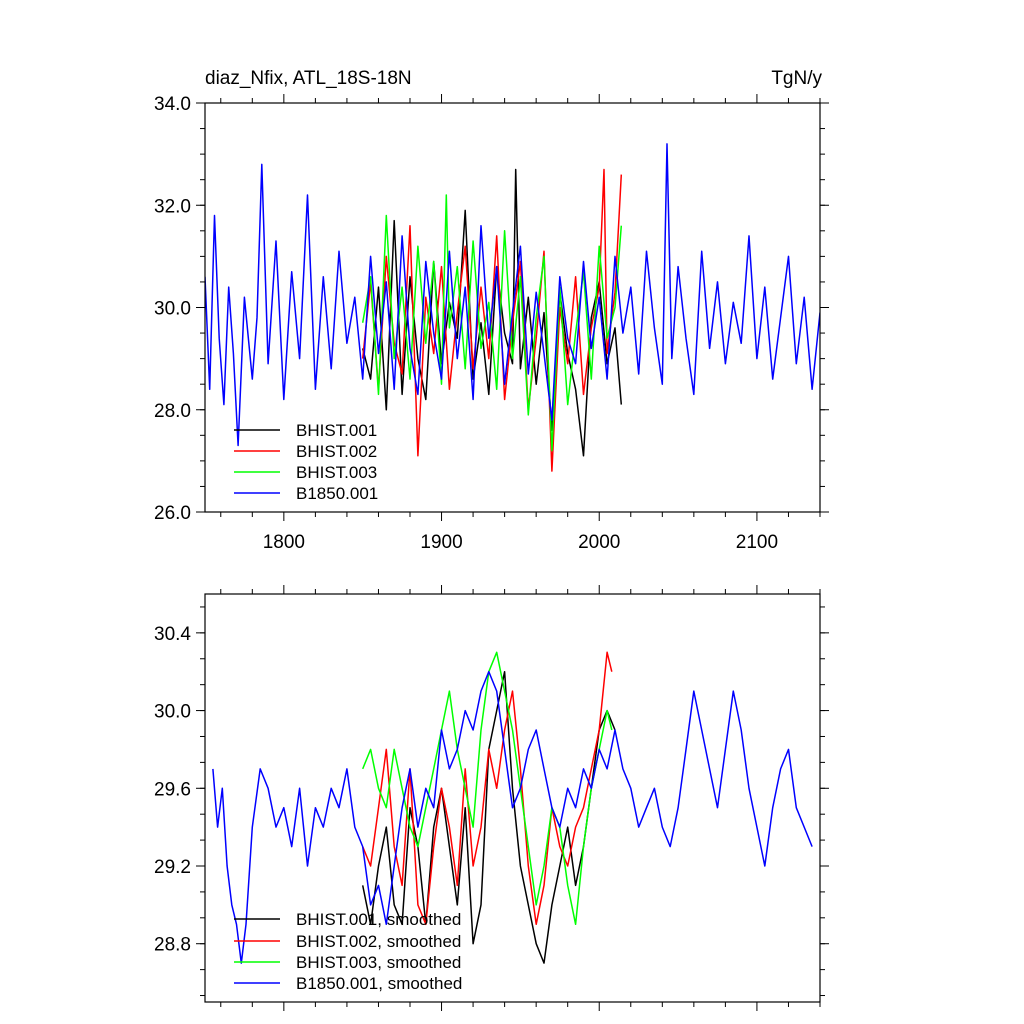  I want to click on legend-label-bhist-001-smoothed: BHIST.001, smoothed, so click(378, 919).